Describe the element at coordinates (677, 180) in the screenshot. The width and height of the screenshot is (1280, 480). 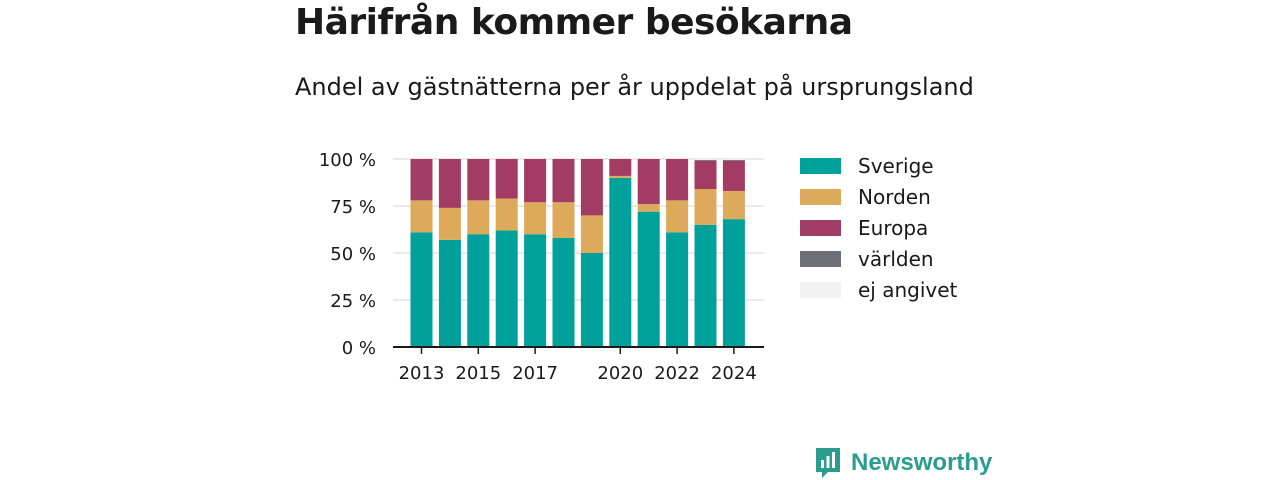
I see `bar-segment-Europa-2022` at that location.